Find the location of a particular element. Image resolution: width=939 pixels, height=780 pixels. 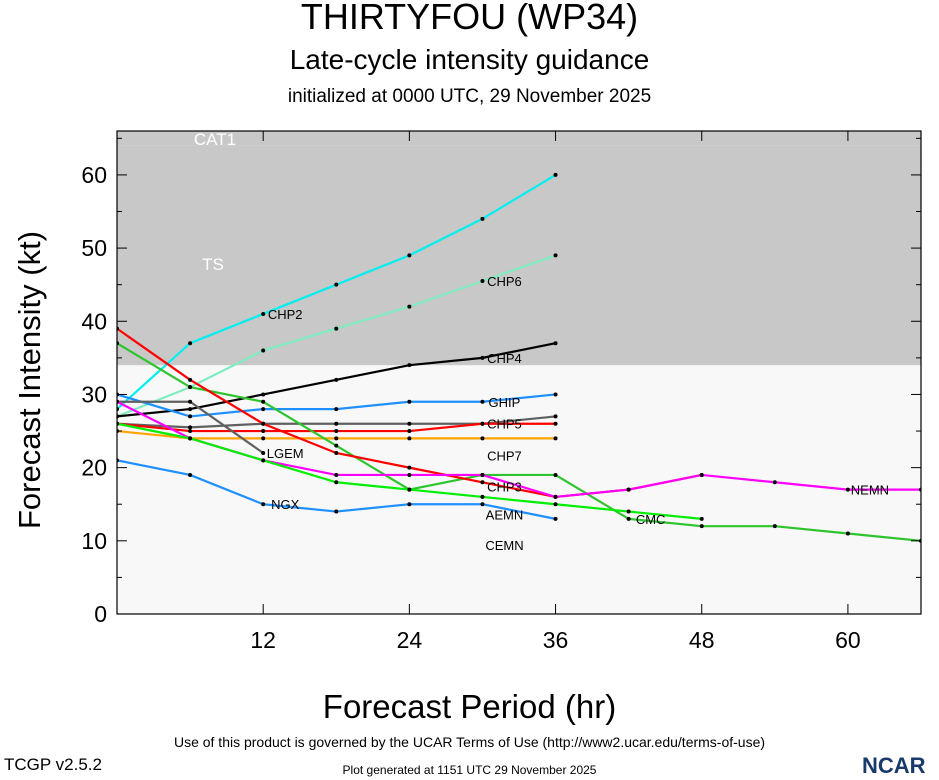

series-label: CEMN is located at coordinates (504, 545).